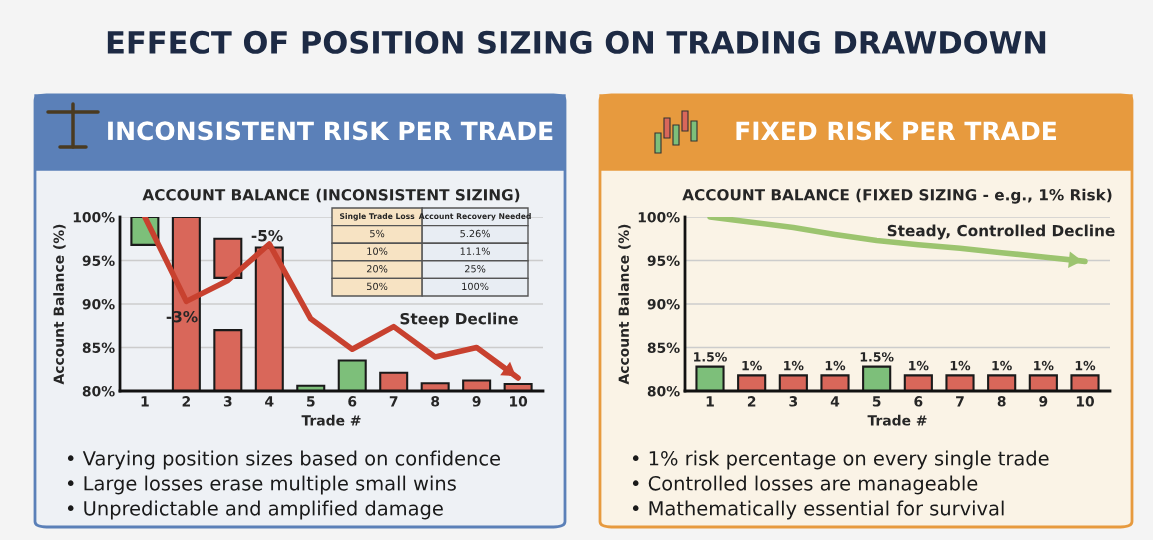 The height and width of the screenshot is (540, 1153). What do you see at coordinates (840, 460) in the screenshot?
I see `text: • 1% risk percentage on every single trade` at bounding box center [840, 460].